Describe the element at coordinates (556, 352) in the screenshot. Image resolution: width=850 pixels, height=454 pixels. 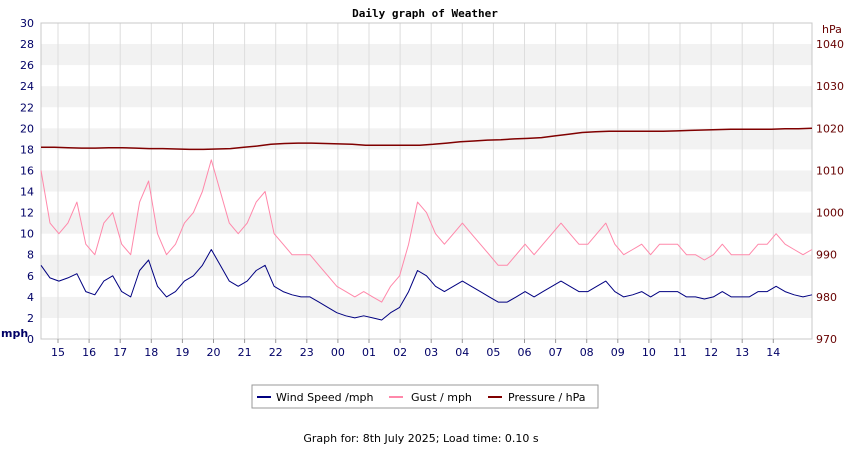
I see `x-tick-label: 07` at that location.